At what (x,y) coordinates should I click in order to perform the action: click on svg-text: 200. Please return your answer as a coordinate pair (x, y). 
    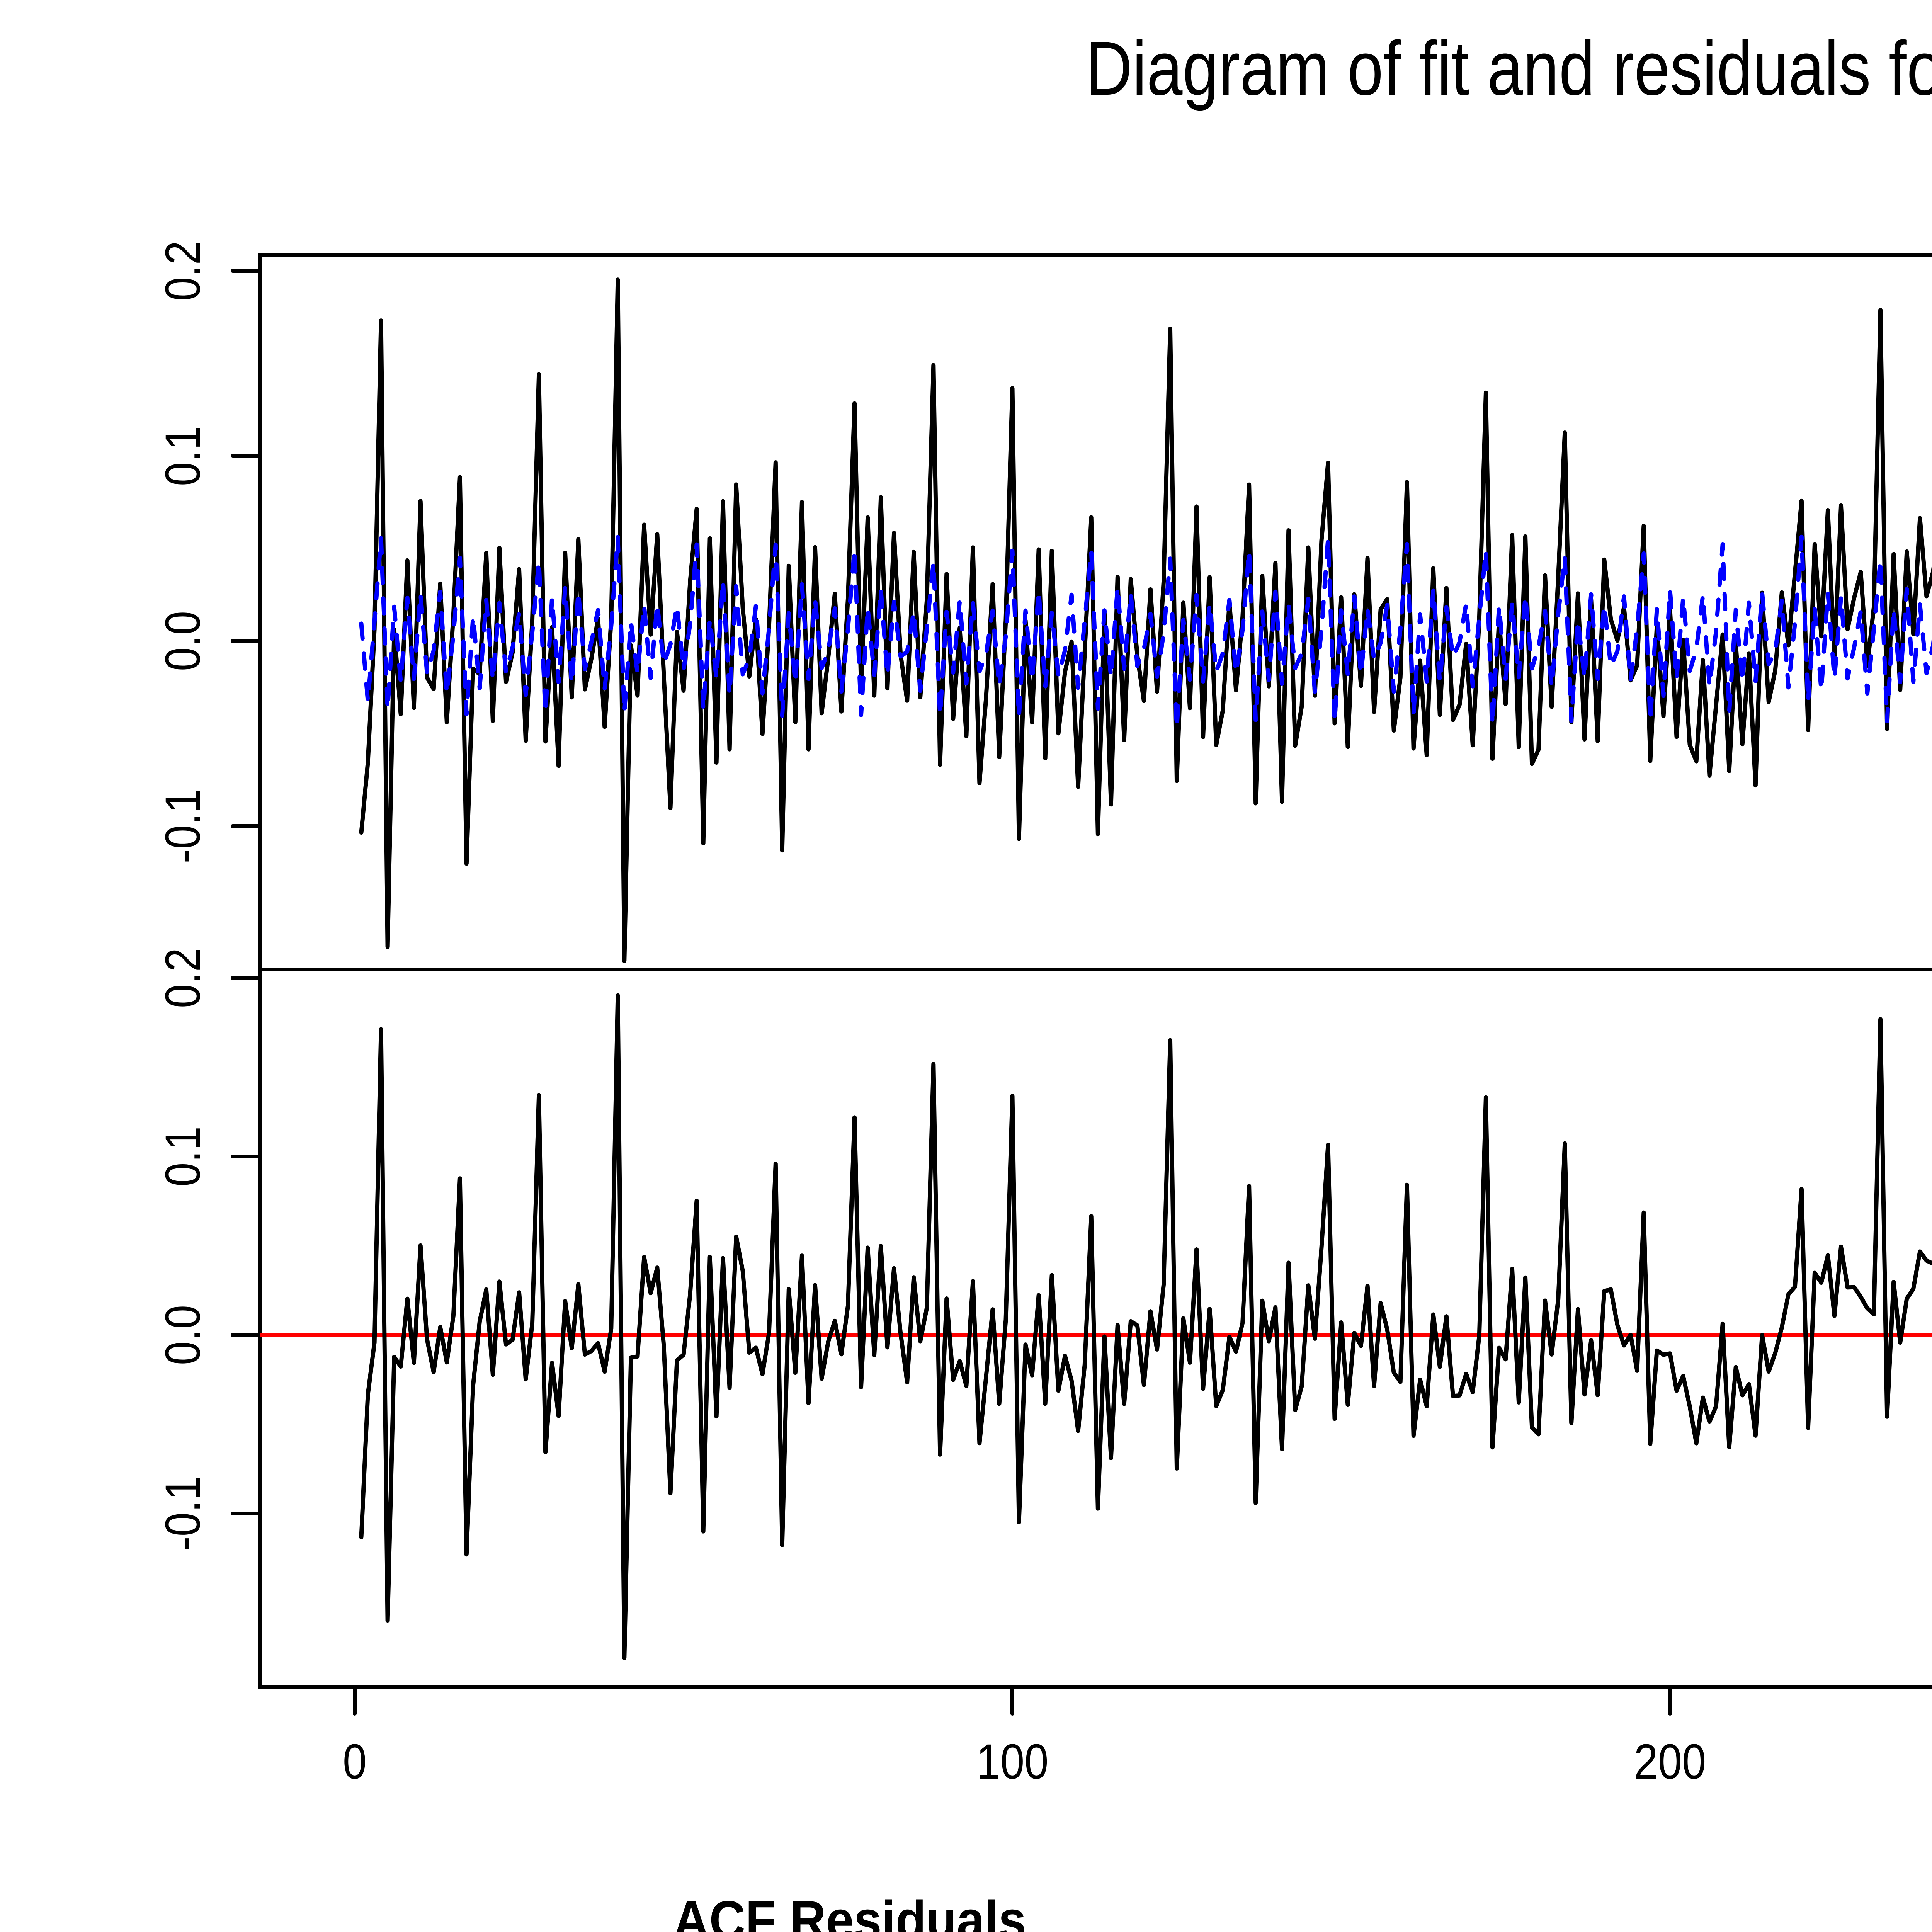
    Looking at the image, I should click on (1670, 1761).